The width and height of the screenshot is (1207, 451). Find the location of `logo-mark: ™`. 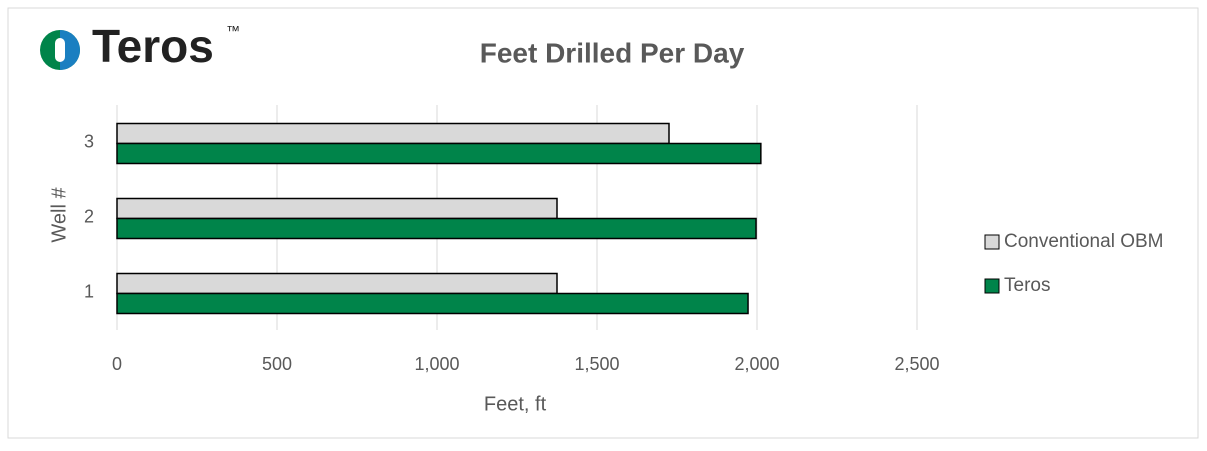

logo-mark: ™ is located at coordinates (233, 31).